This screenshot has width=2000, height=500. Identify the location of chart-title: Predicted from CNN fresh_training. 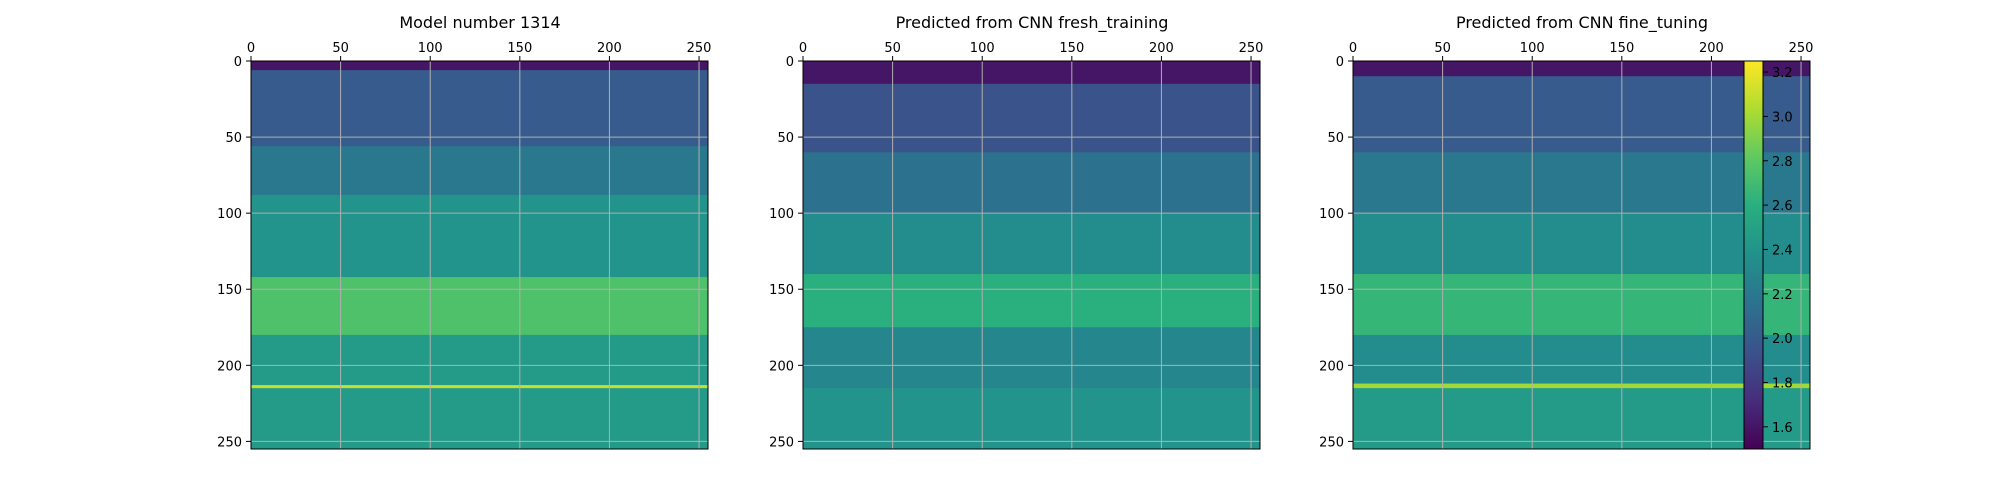
(1032, 23).